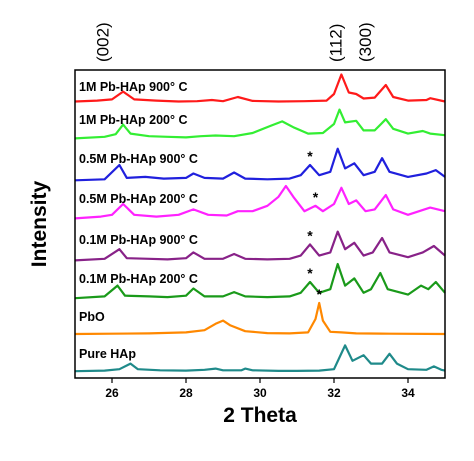 The image size is (474, 461). What do you see at coordinates (138, 279) in the screenshot?
I see `series-label: 0.1M Pb-HAp 200° C` at bounding box center [138, 279].